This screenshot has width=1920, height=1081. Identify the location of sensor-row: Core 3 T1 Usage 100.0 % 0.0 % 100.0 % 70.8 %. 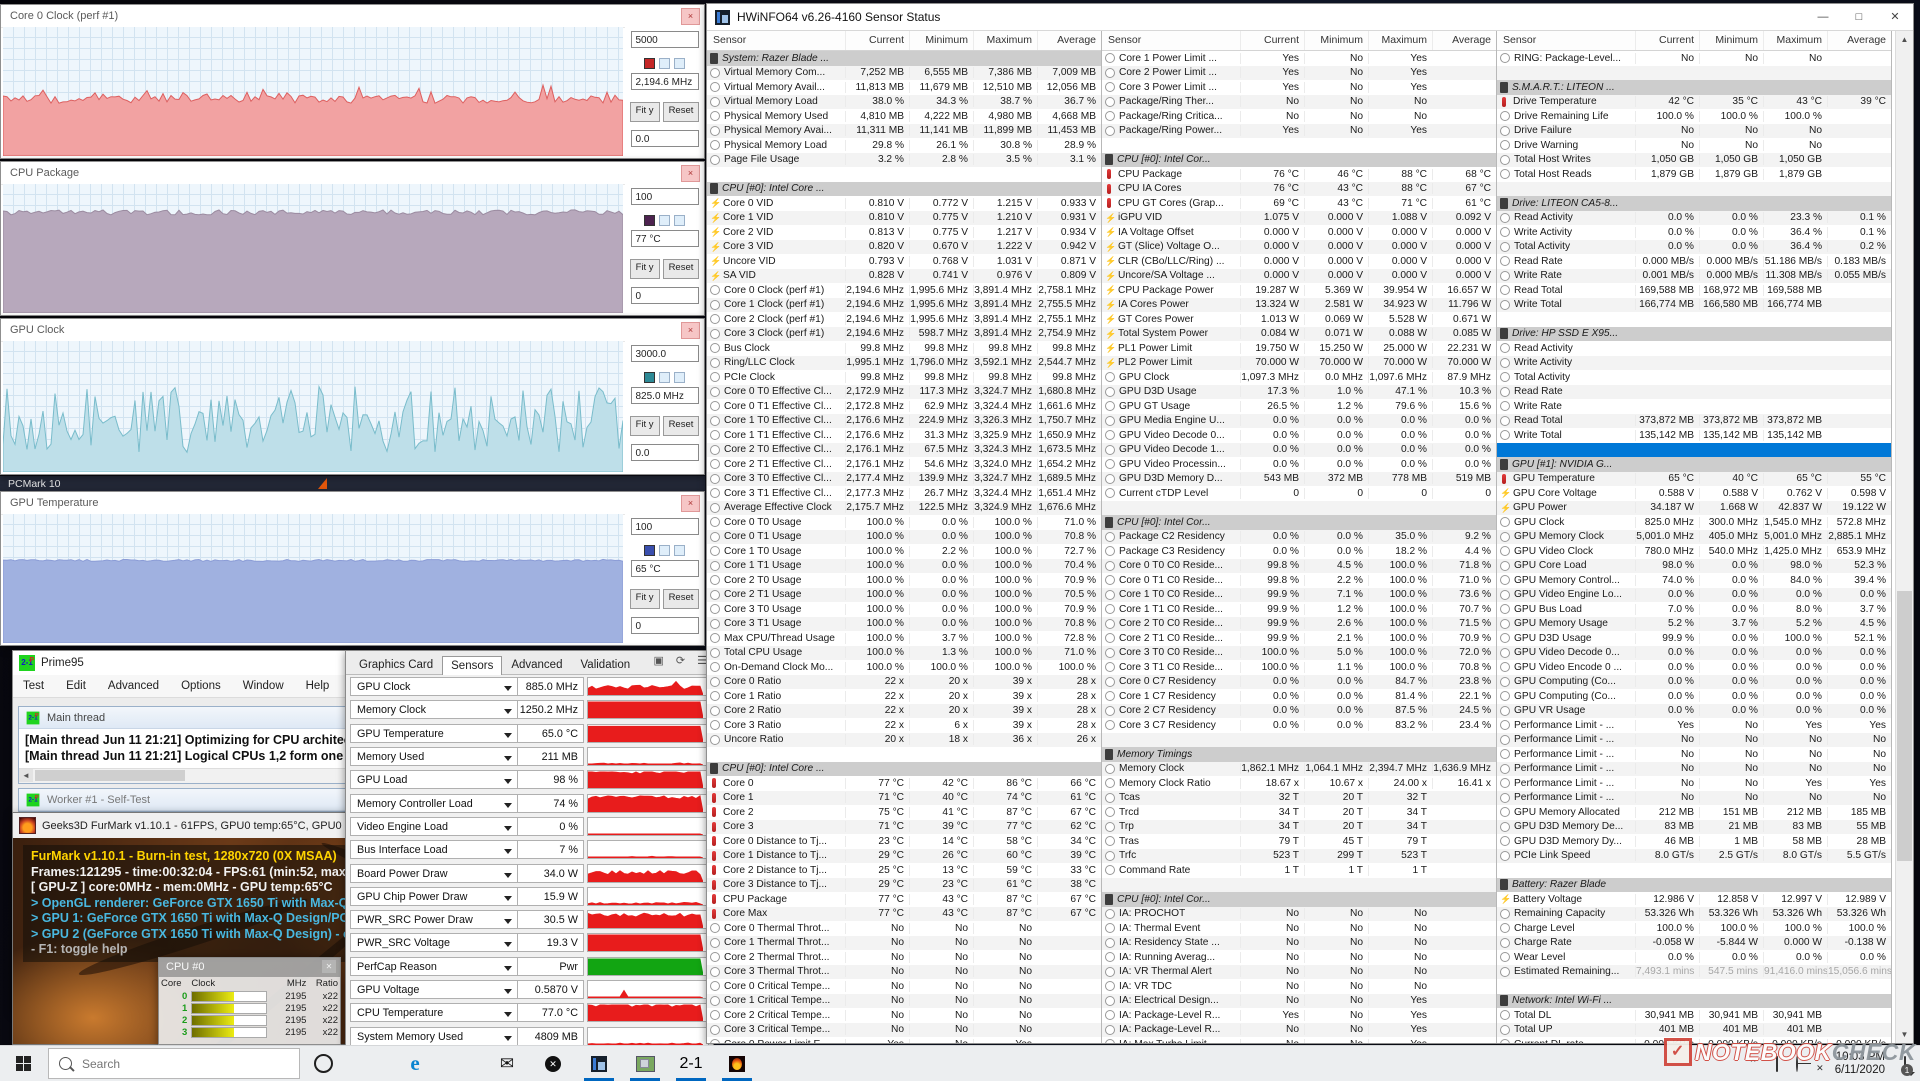
(904, 623).